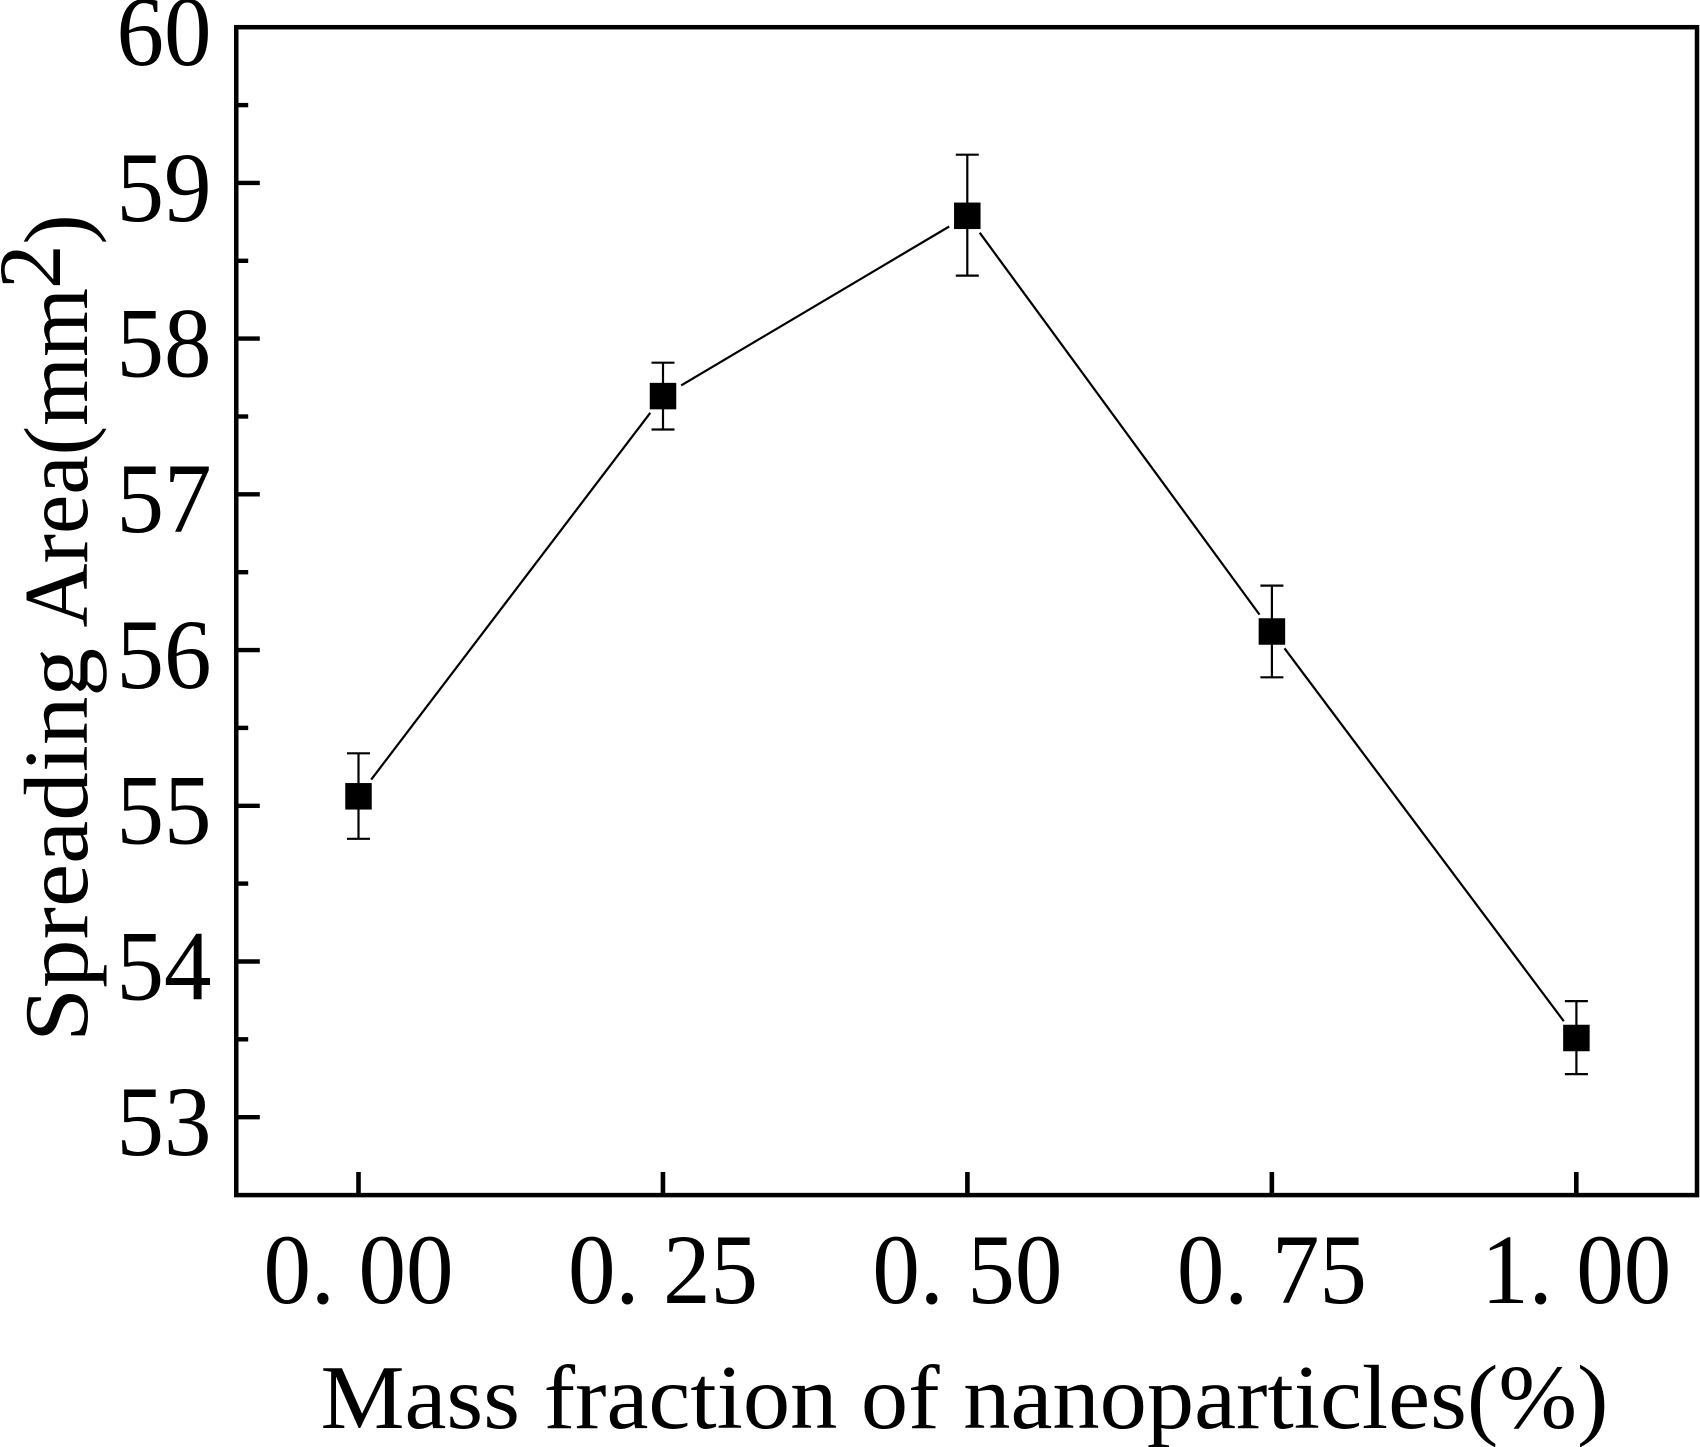 This screenshot has width=1700, height=1447. Describe the element at coordinates (56, 845) in the screenshot. I see `svg-text: Spreading` at that location.